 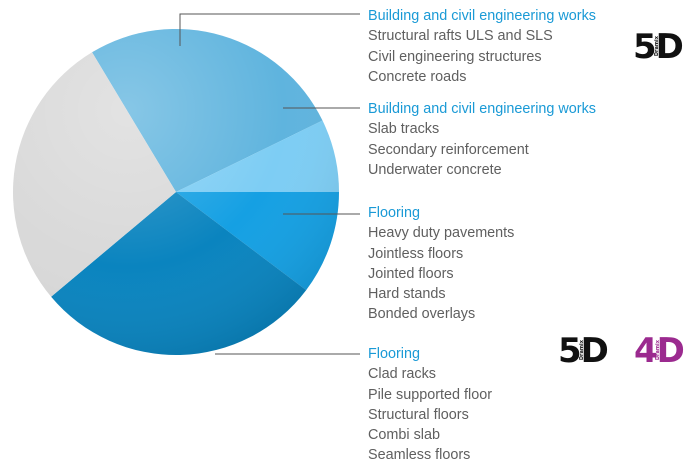 What do you see at coordinates (435, 169) in the screenshot?
I see `group-item: Underwater concrete` at bounding box center [435, 169].